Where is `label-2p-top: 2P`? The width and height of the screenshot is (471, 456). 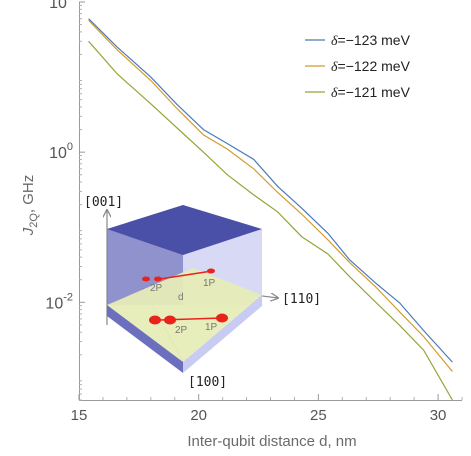 label-2p-top: 2P is located at coordinates (156, 288).